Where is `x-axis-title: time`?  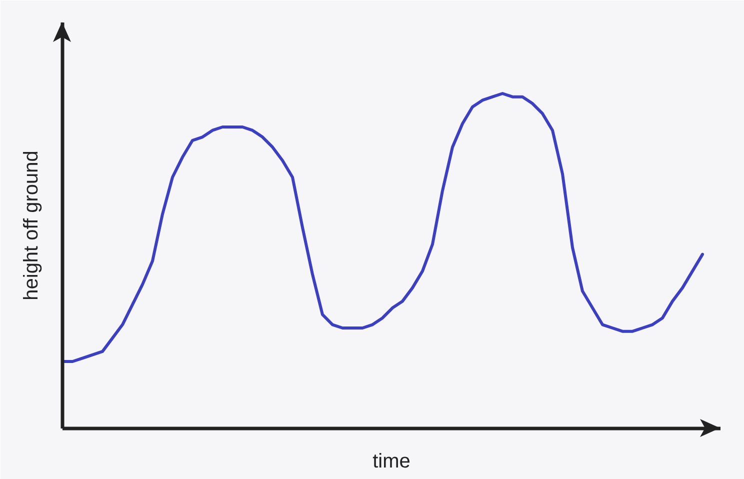 x-axis-title: time is located at coordinates (391, 461).